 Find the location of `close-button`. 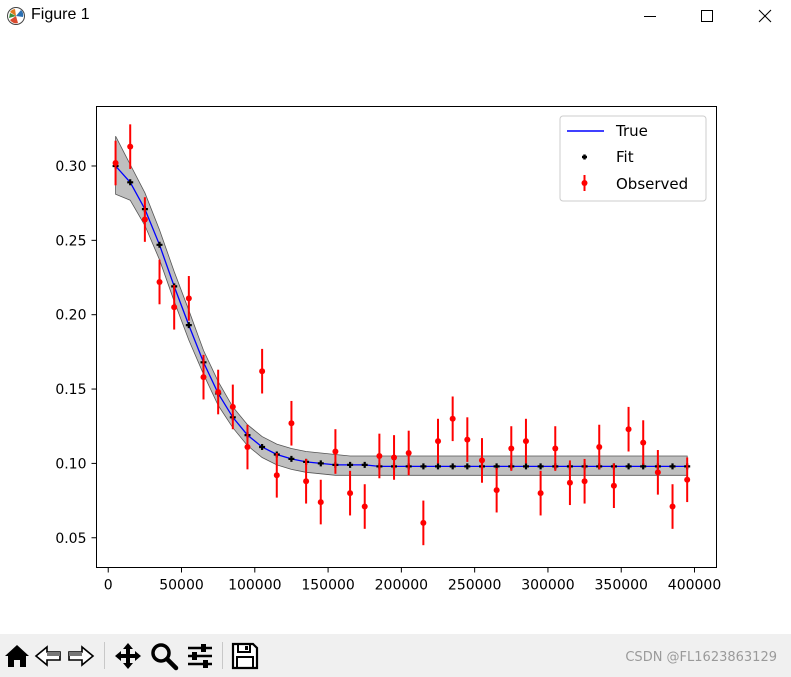

close-button is located at coordinates (765, 17).